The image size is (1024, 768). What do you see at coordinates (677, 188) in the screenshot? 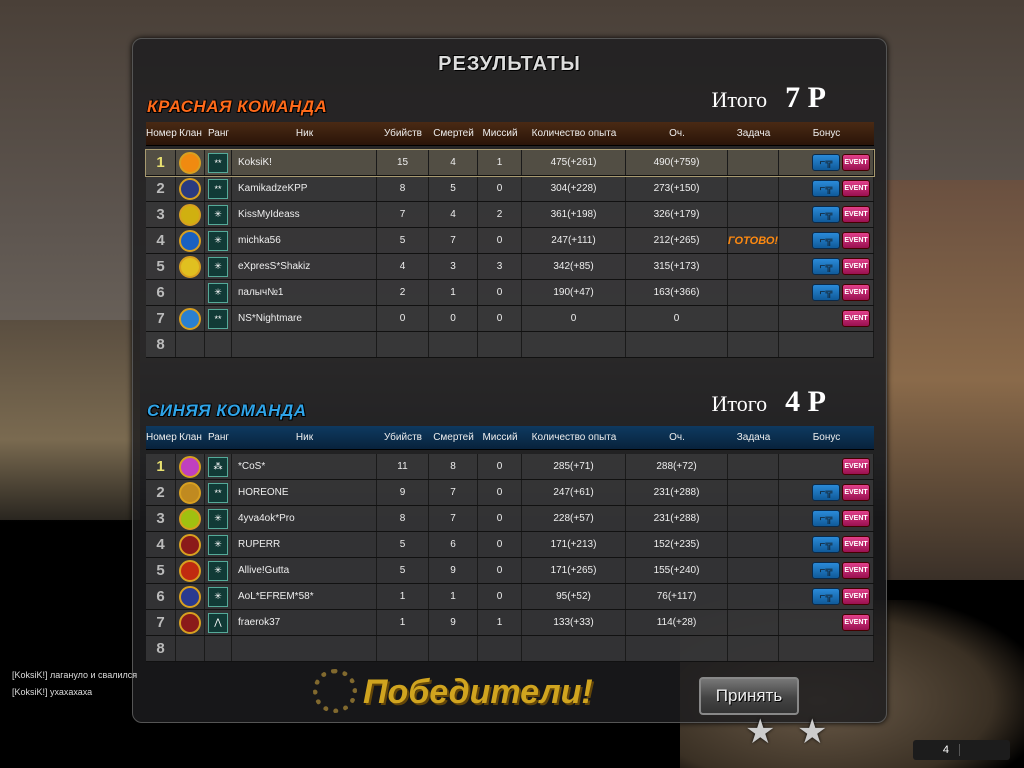
I see `player-score: 273(+150)` at bounding box center [677, 188].